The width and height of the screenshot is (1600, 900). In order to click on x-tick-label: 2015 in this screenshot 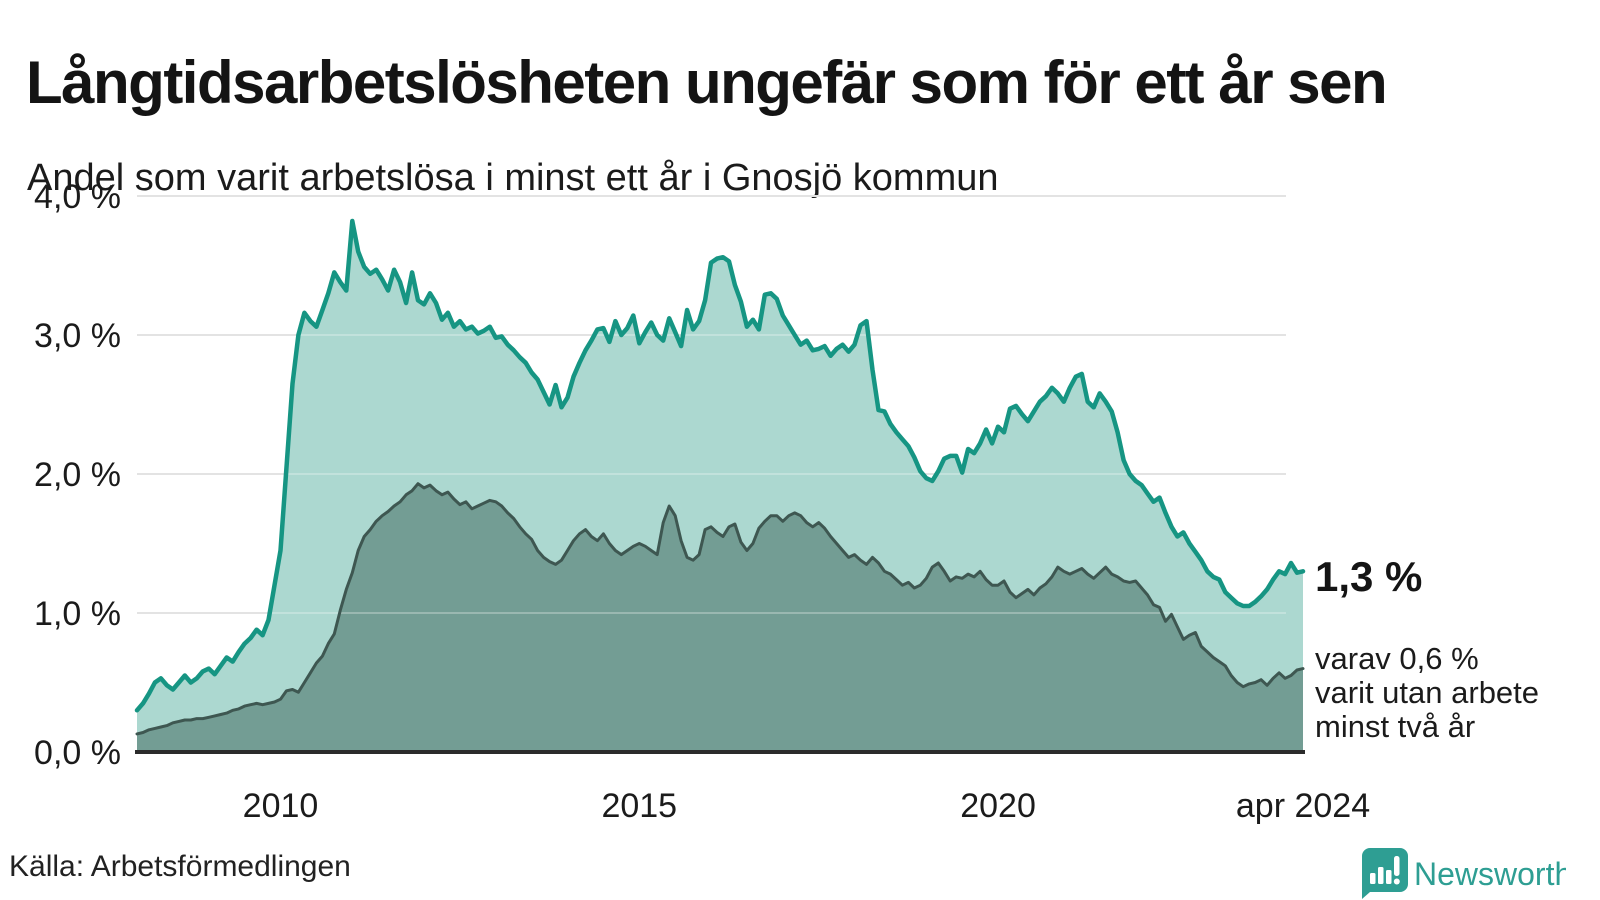, I will do `click(639, 806)`.